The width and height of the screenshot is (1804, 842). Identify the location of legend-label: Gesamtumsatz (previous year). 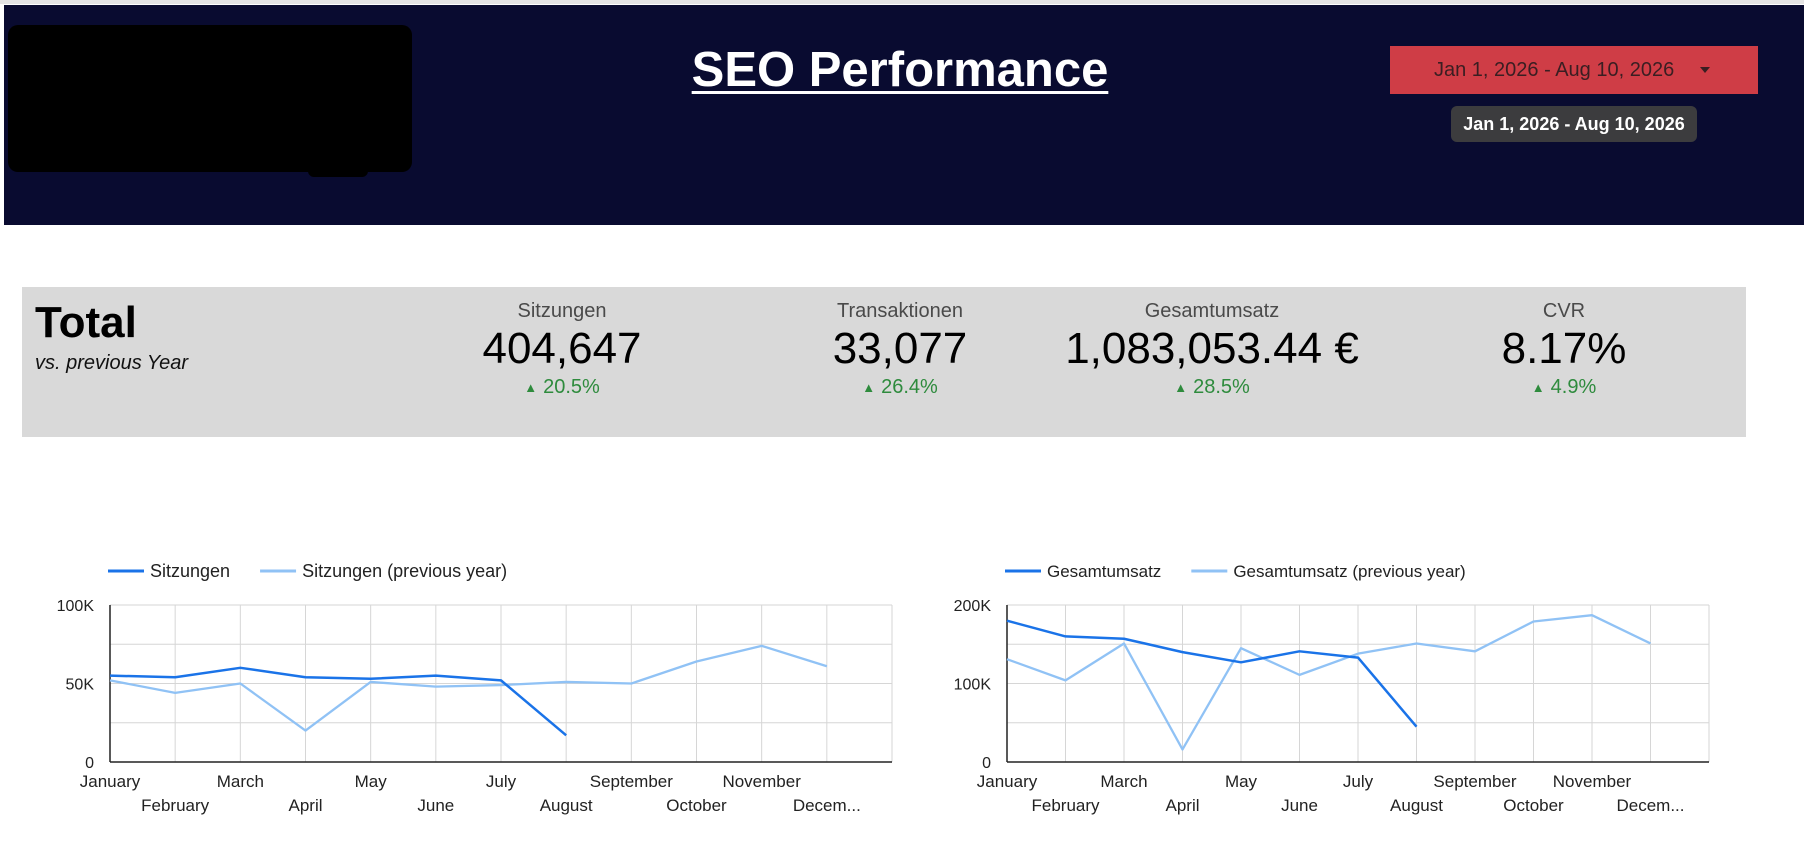
(1349, 571).